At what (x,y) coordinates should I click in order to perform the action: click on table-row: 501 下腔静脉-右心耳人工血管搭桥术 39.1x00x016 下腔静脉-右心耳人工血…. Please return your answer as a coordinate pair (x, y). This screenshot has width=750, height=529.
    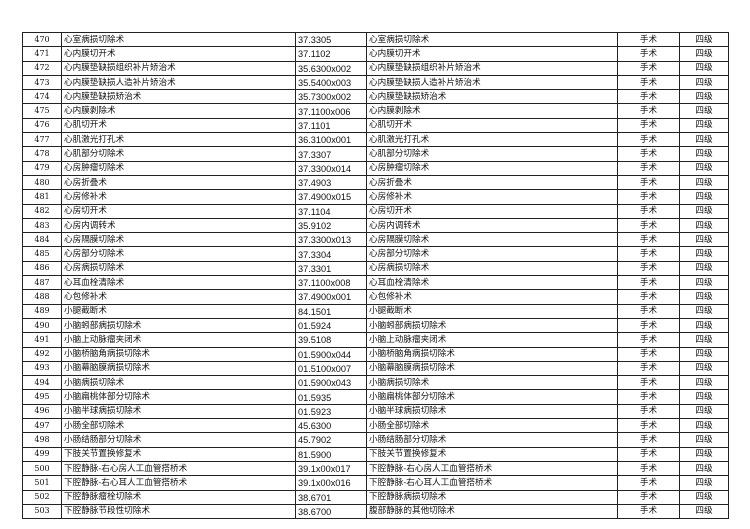
    Looking at the image, I should click on (375, 483).